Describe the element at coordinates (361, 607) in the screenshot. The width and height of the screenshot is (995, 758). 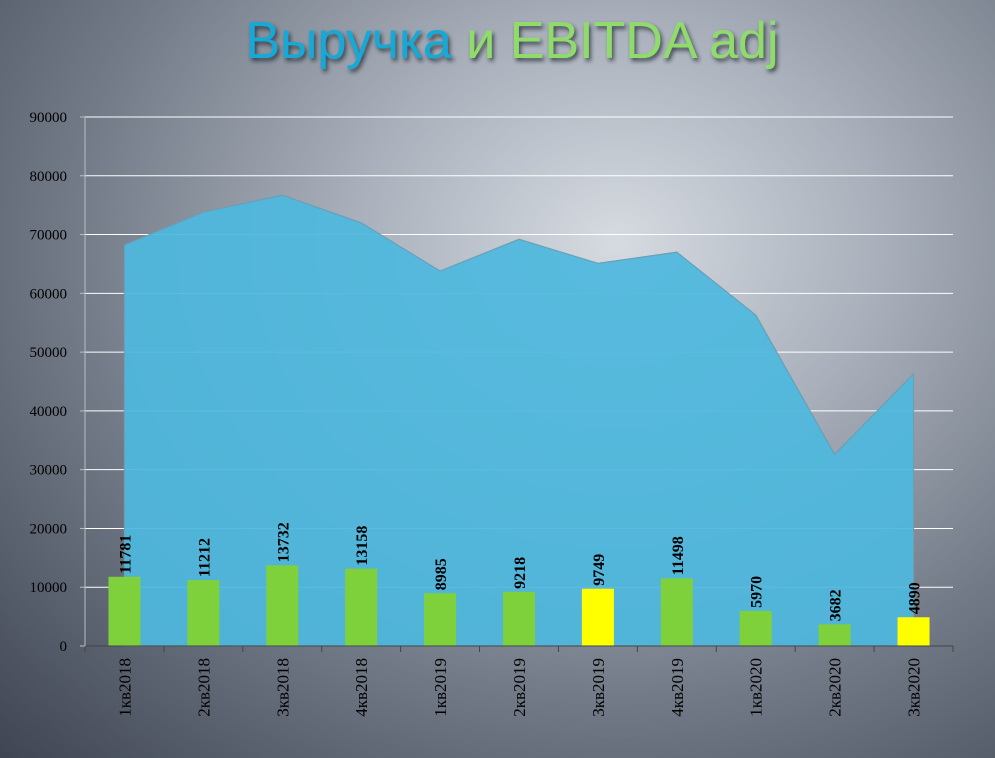
I see `bar-4кв2018` at that location.